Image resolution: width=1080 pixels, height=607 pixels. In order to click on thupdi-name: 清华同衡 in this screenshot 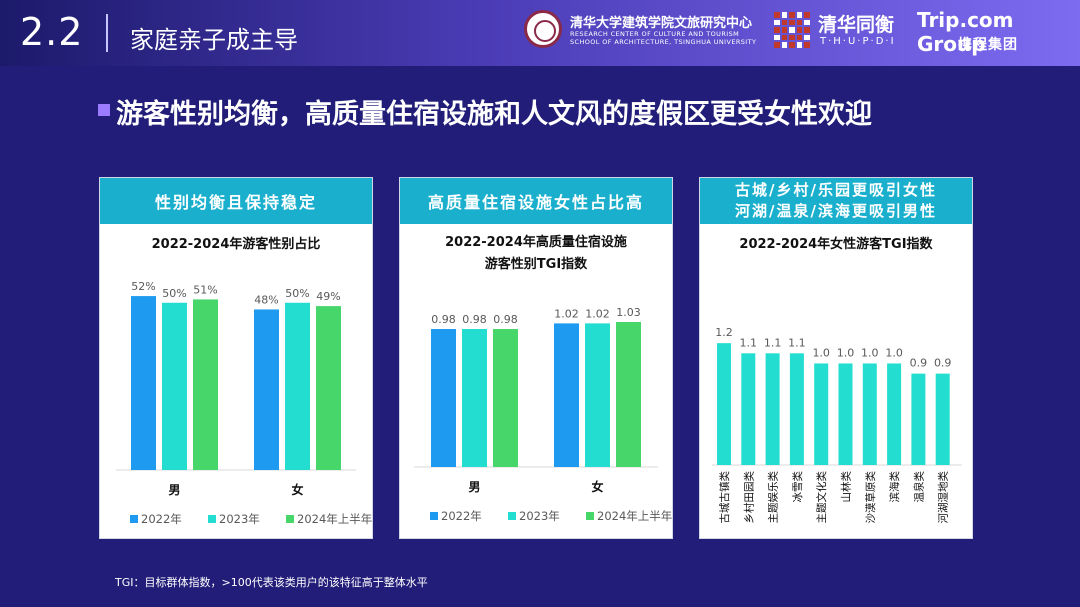, I will do `click(856, 25)`.